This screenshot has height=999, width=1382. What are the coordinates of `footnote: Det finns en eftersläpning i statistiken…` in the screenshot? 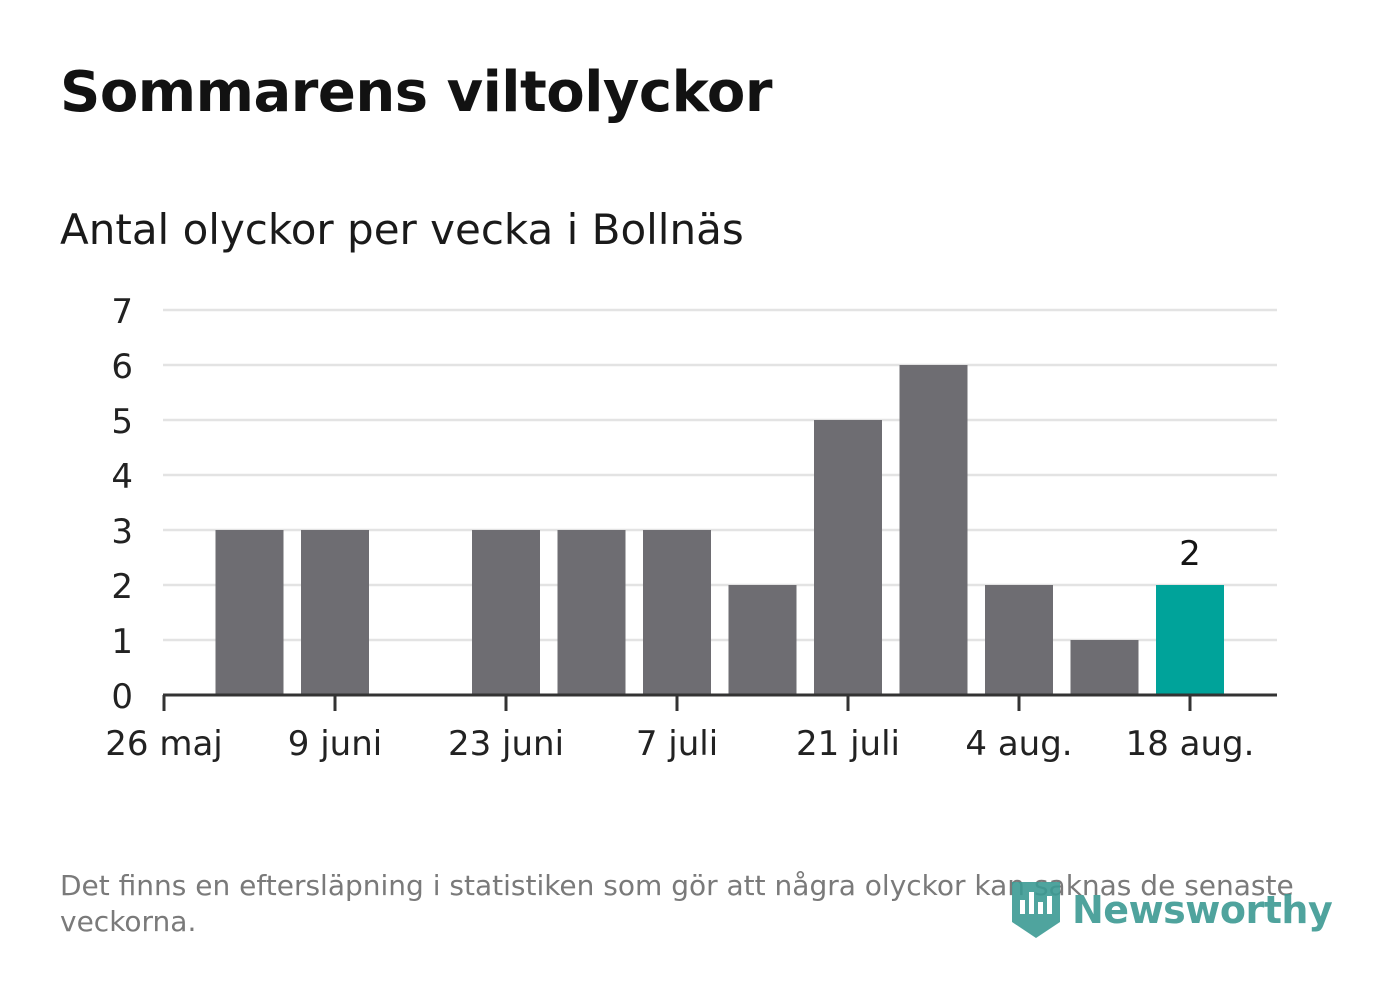 It's located at (677, 903).